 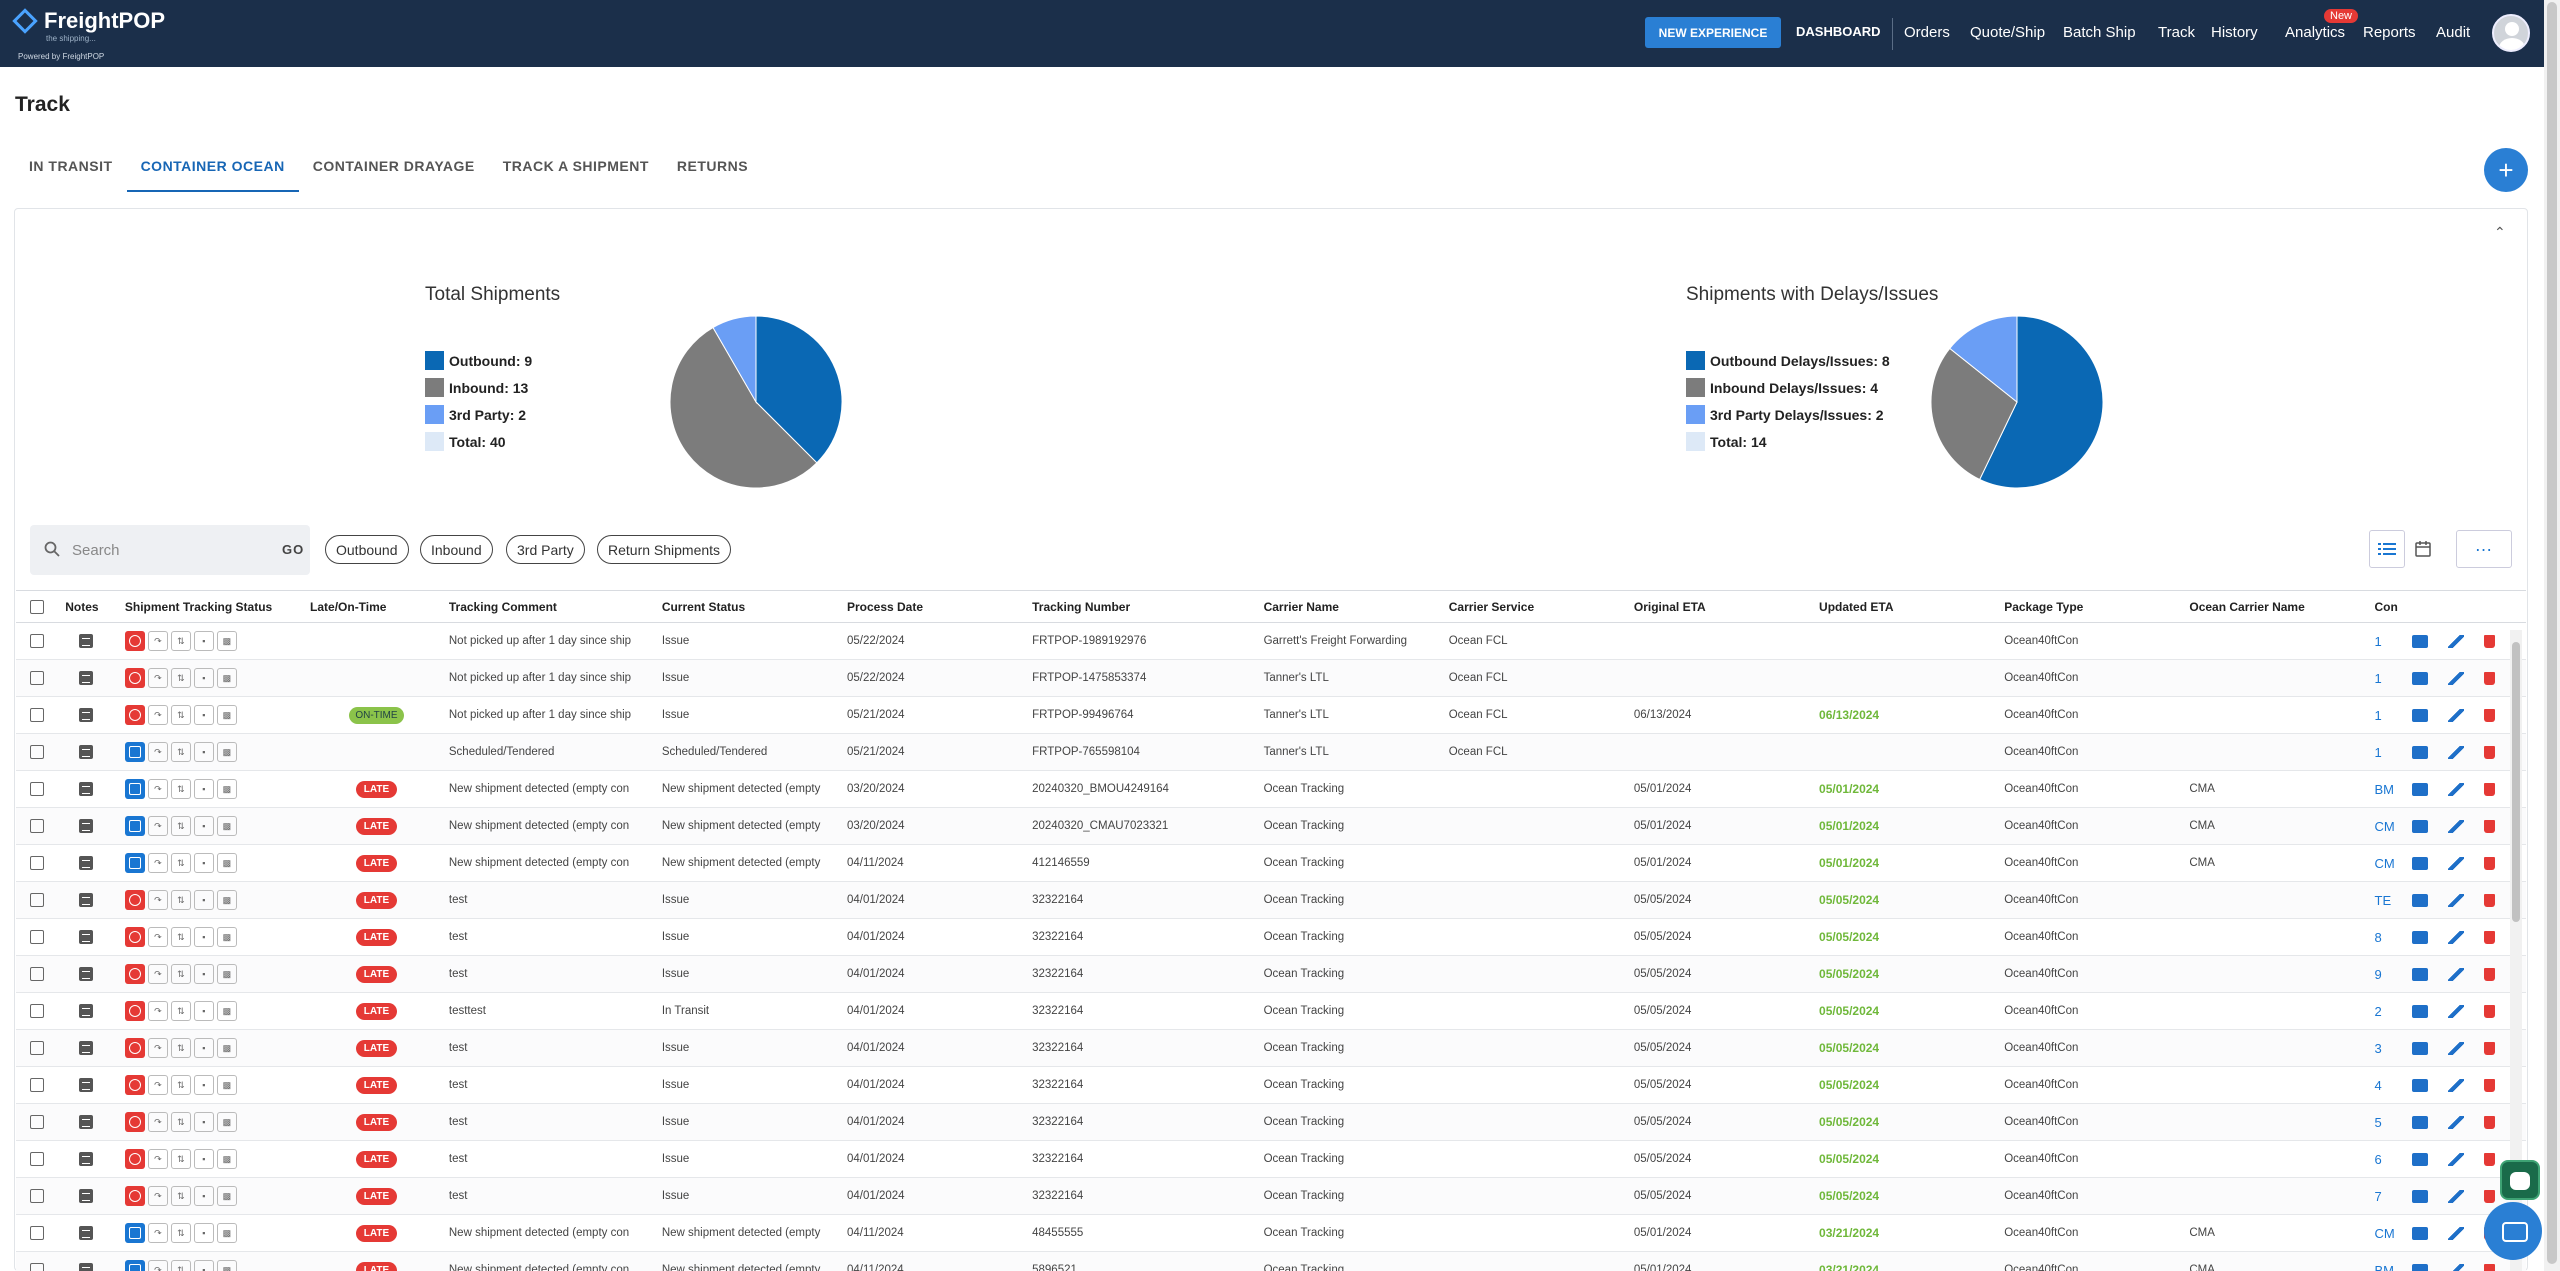 I want to click on select-all-checkbox, so click(x=37, y=606).